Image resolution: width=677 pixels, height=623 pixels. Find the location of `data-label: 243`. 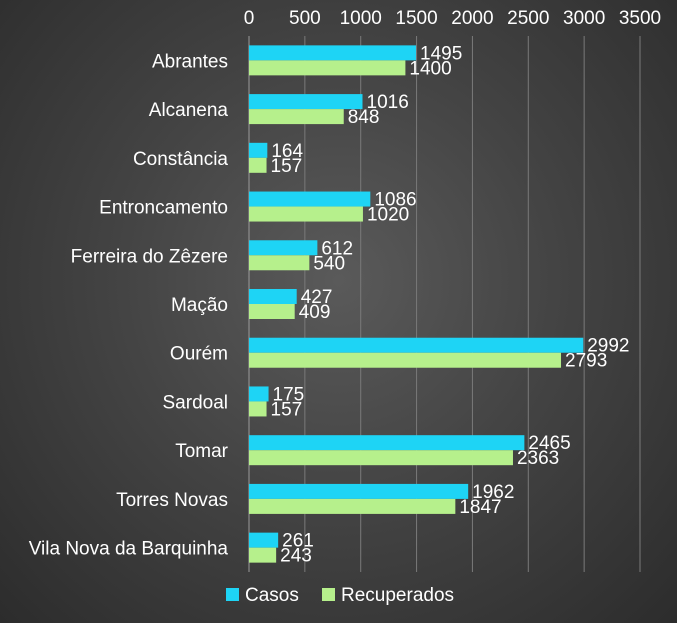

data-label: 243 is located at coordinates (296, 556).